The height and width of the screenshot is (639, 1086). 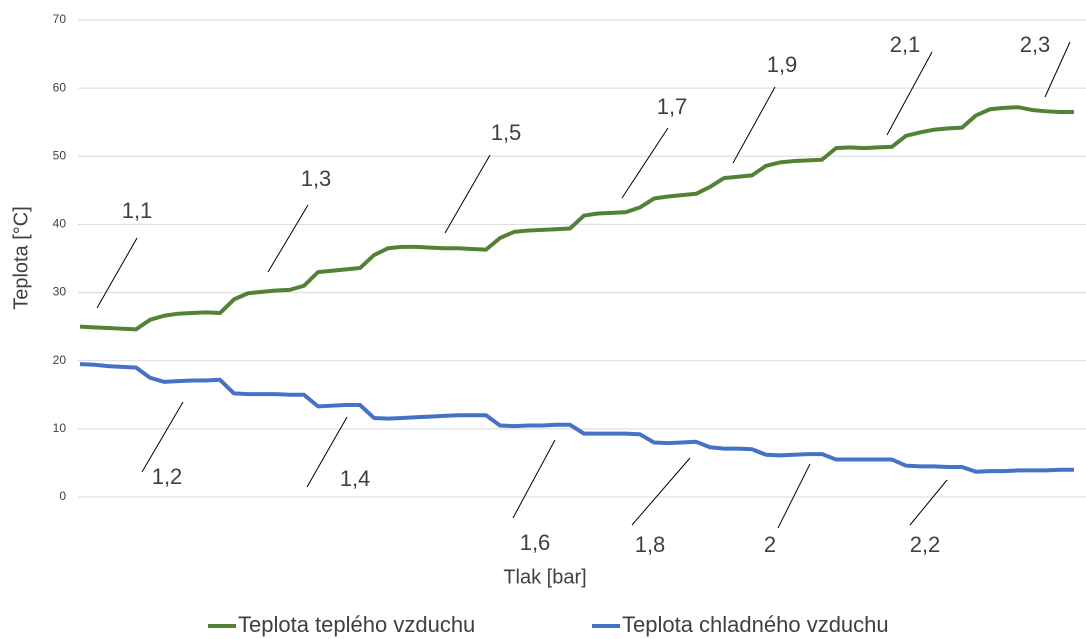 I want to click on y-tick-label: 40, so click(x=60, y=224).